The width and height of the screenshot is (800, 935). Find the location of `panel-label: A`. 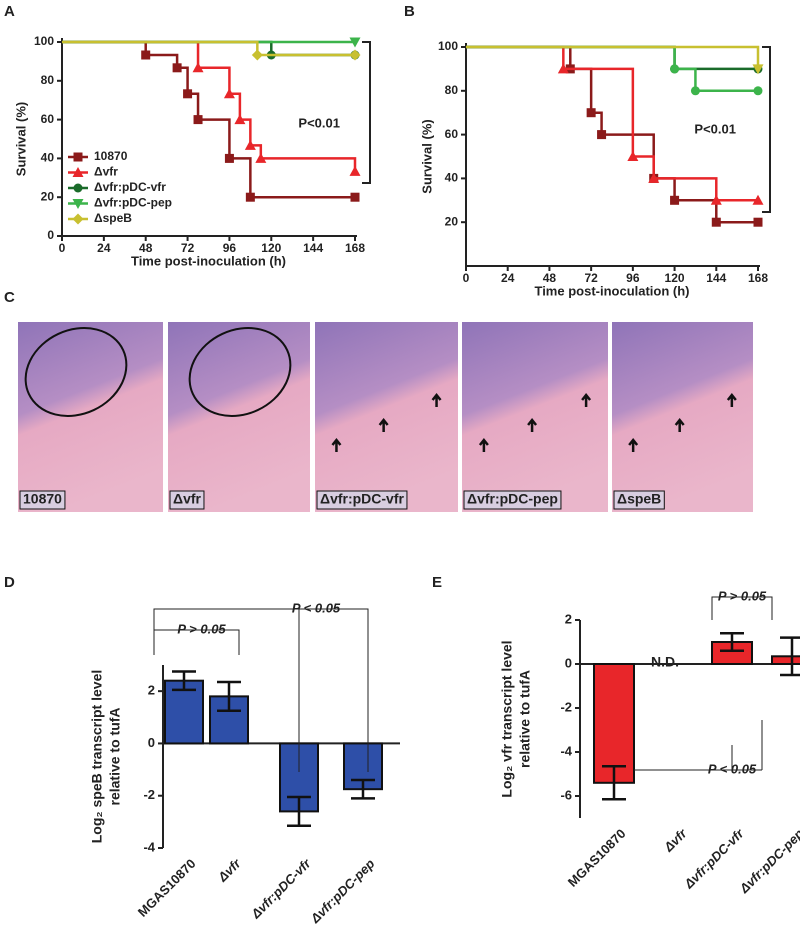

panel-label: A is located at coordinates (9, 11).